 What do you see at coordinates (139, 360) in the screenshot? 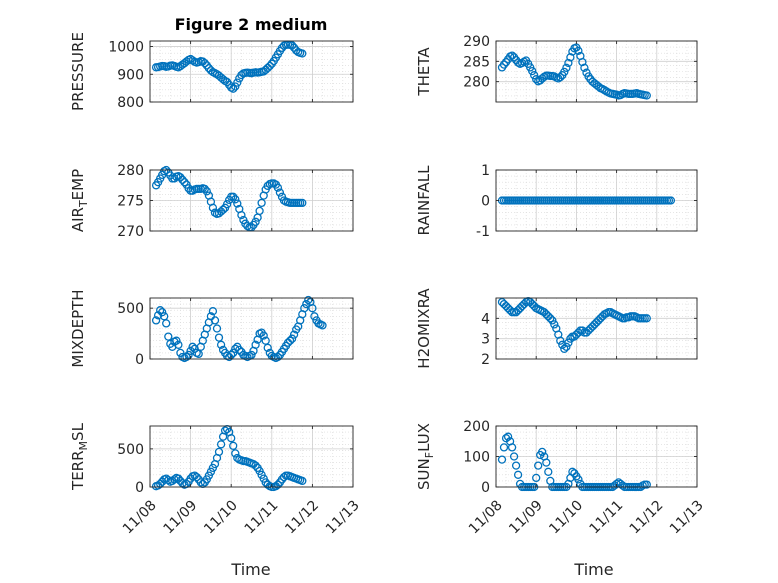
I see `mixdepth-ytick-label: 0` at bounding box center [139, 360].